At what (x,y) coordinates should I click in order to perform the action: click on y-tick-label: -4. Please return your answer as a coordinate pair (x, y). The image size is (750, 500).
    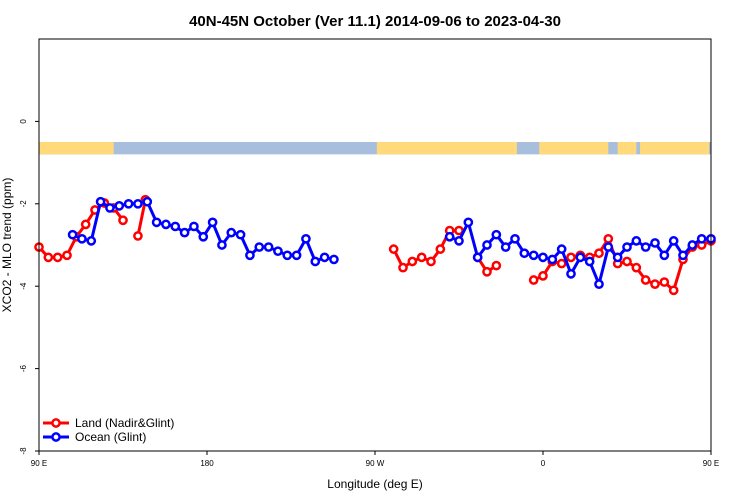
    Looking at the image, I should click on (23, 286).